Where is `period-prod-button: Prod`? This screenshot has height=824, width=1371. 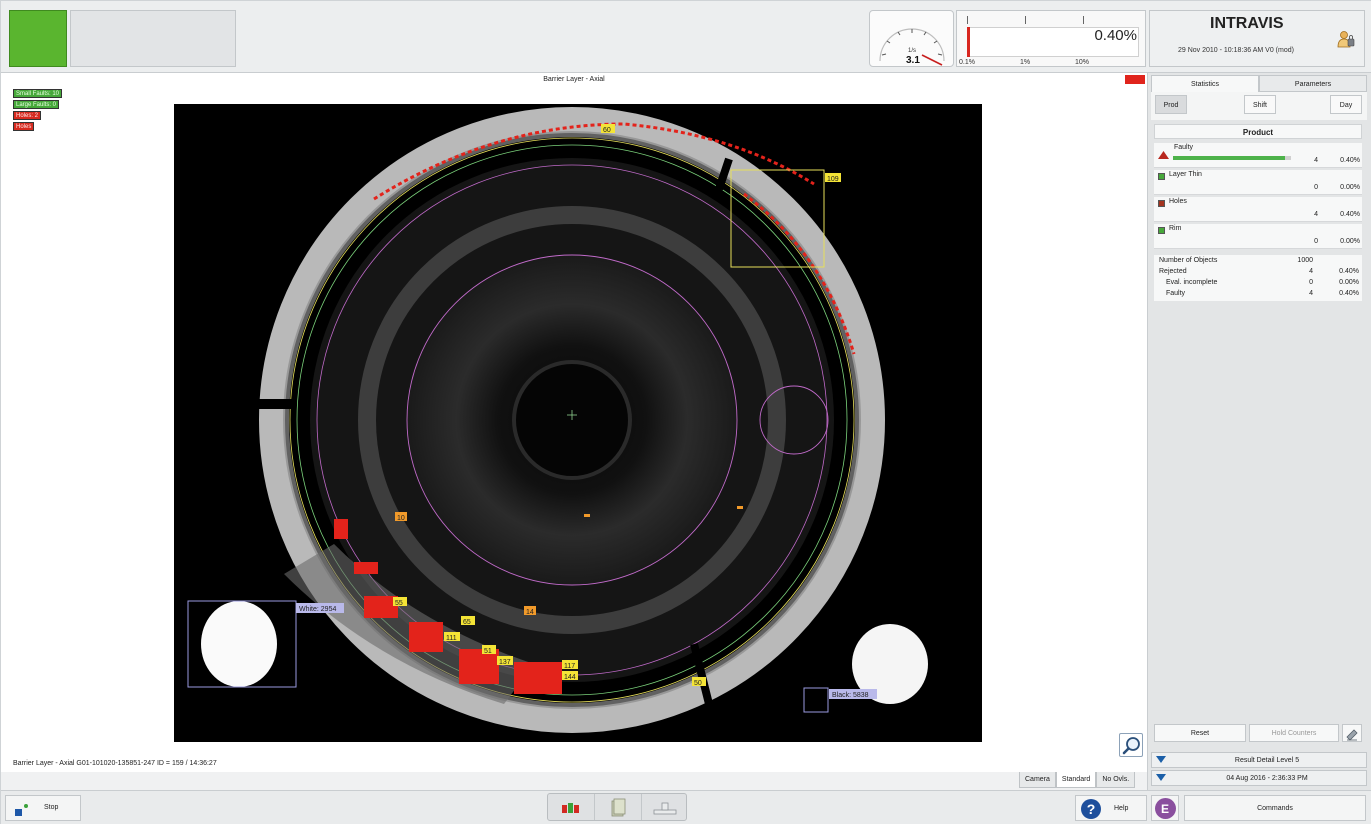 period-prod-button: Prod is located at coordinates (1171, 104).